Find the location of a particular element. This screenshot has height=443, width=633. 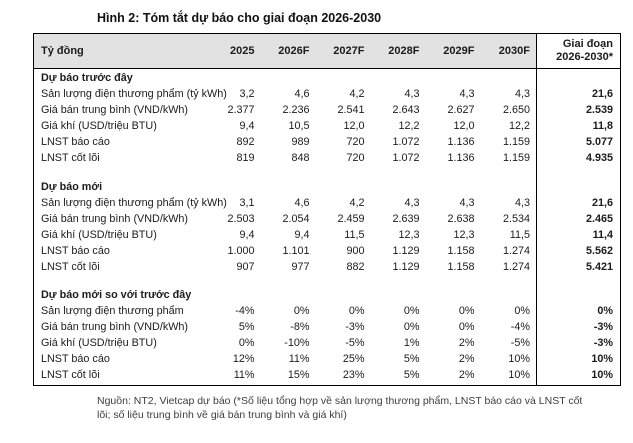

cell-period-value: 21,6 is located at coordinates (578, 203).